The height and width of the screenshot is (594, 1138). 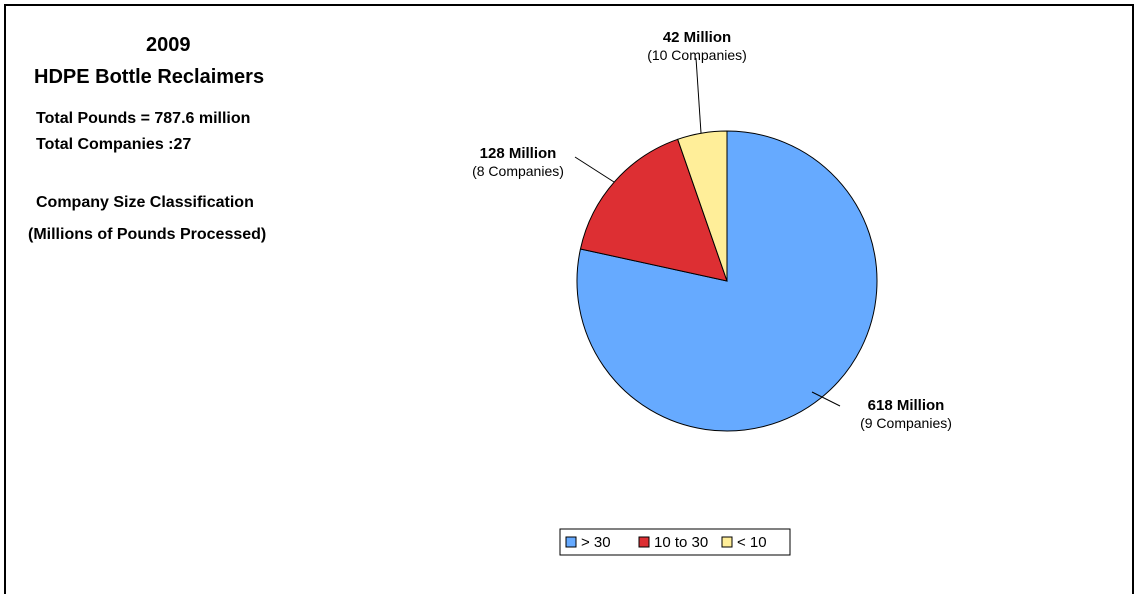 What do you see at coordinates (145, 202) in the screenshot?
I see `classification-text: Company Size Classification` at bounding box center [145, 202].